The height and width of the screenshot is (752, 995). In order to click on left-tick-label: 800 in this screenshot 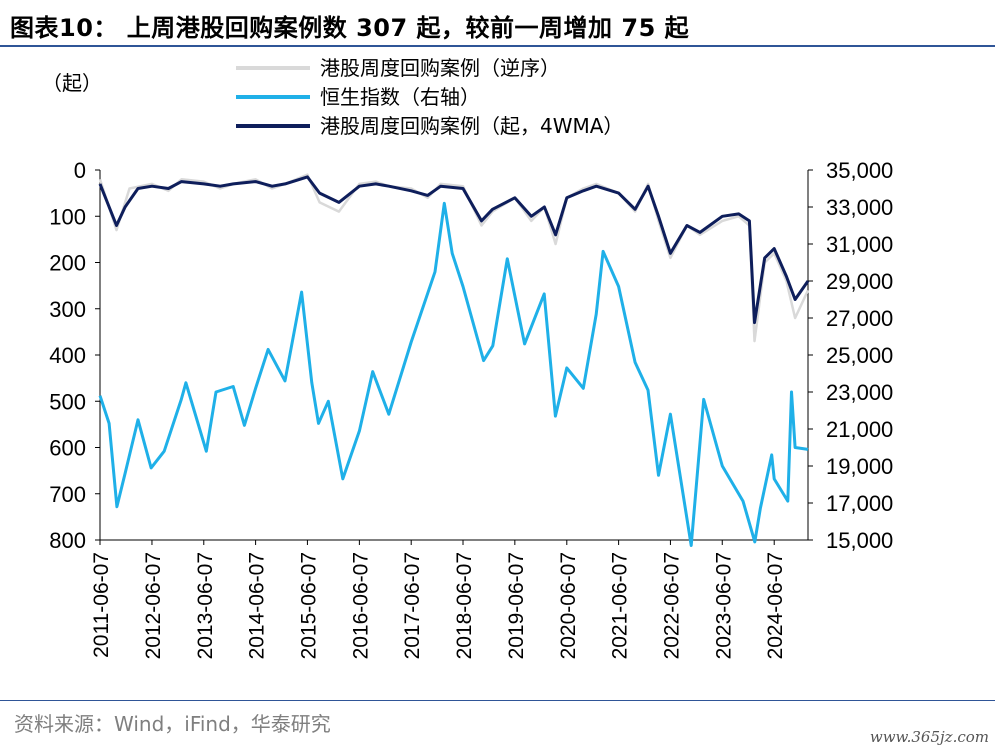, I will do `click(67, 540)`.